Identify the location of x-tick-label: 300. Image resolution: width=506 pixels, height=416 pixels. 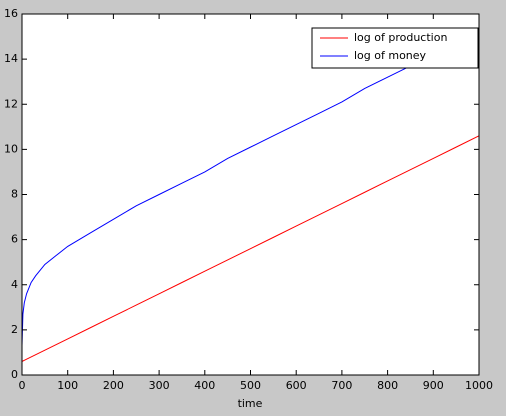
(159, 385).